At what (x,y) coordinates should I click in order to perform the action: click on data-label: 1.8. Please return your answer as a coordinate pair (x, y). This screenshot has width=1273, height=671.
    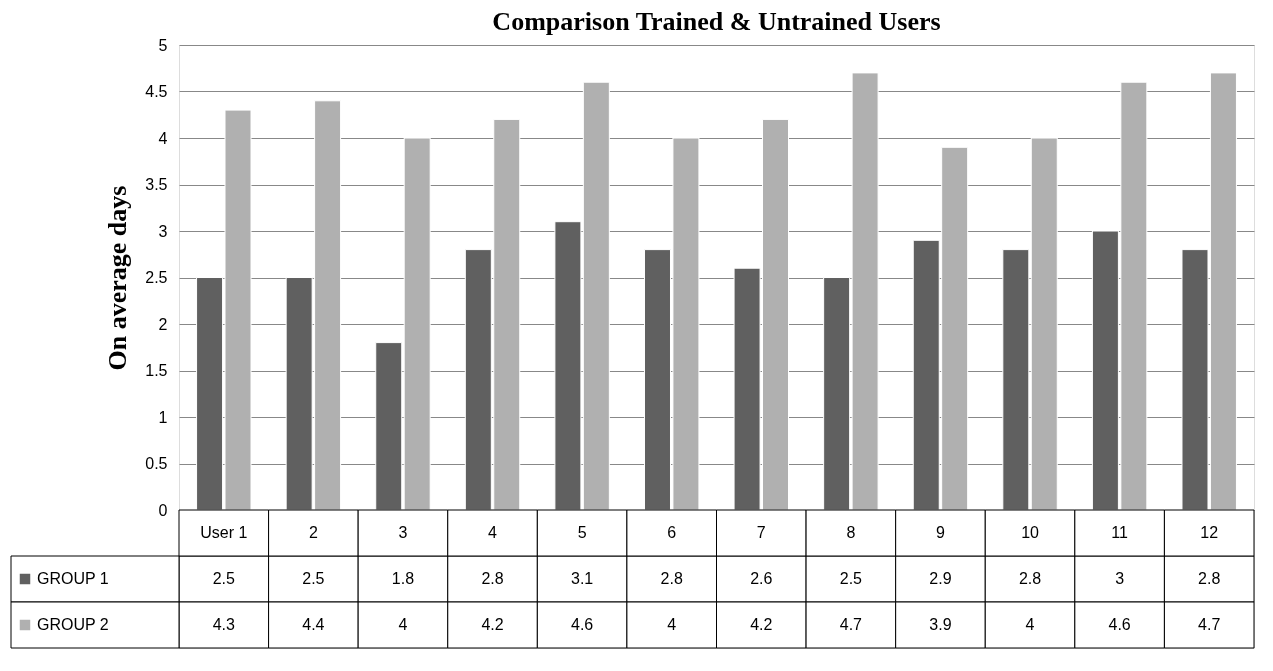
    Looking at the image, I should click on (403, 578).